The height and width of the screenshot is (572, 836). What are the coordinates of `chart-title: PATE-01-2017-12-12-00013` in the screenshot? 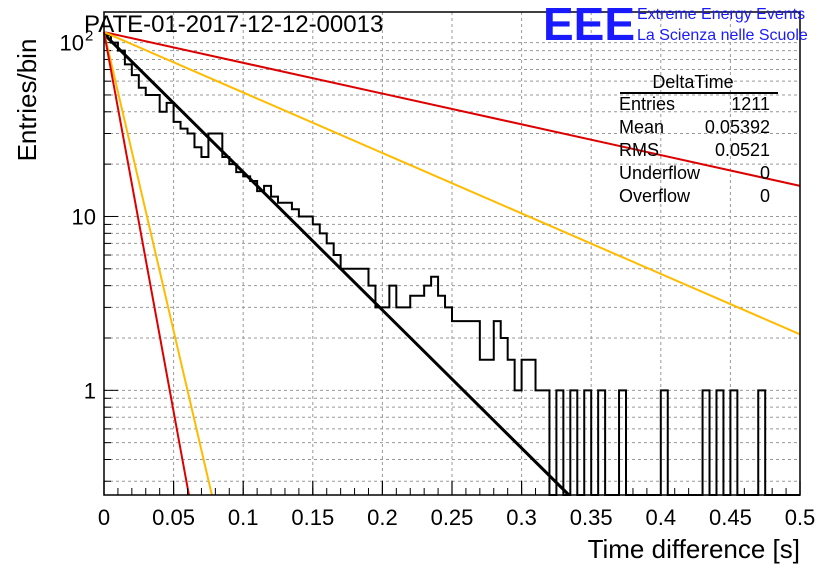 It's located at (233, 24).